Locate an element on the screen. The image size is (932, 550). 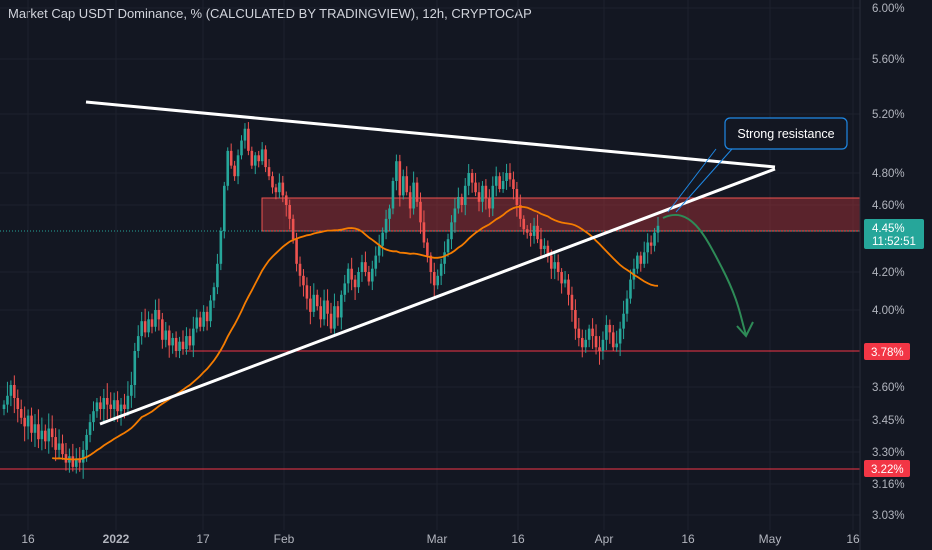
y-tick-label: 3.03% is located at coordinates (888, 516).